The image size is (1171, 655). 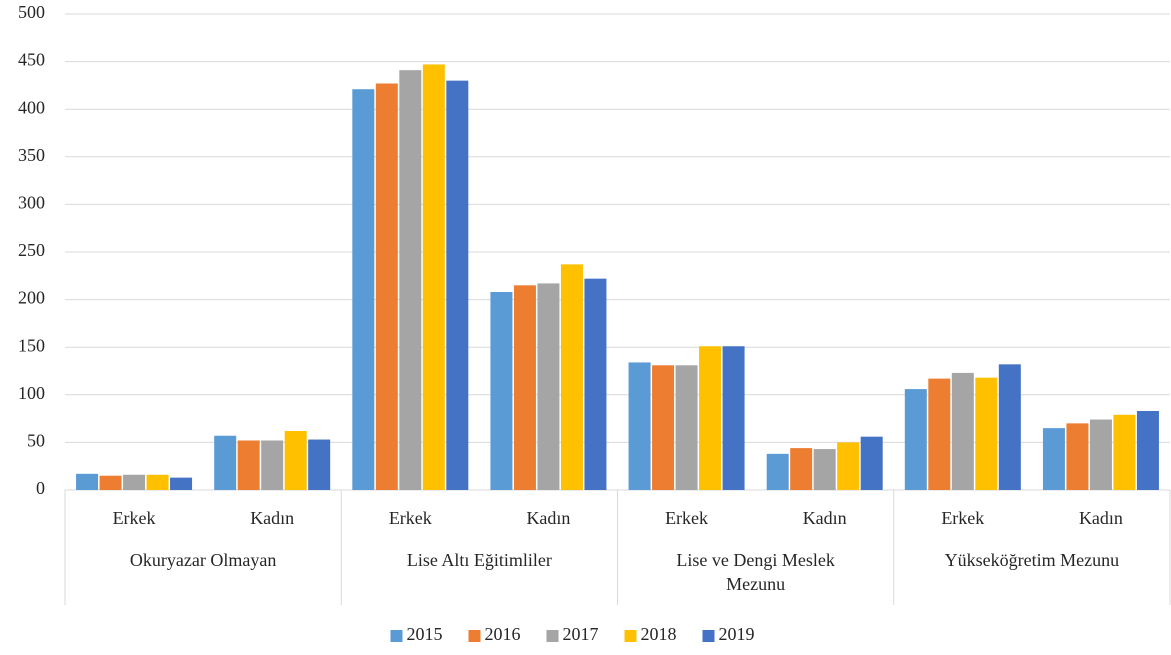 I want to click on group-label: Yükseköğretim Mezunu, so click(x=1032, y=560).